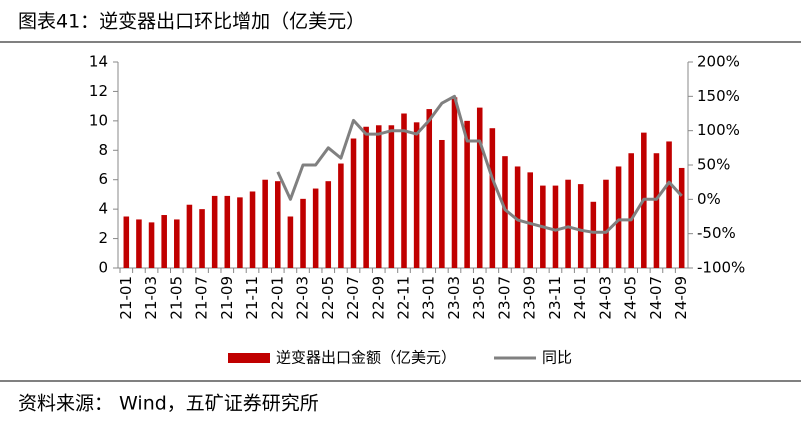  What do you see at coordinates (98, 62) in the screenshot?
I see `y-tick-label: 14` at bounding box center [98, 62].